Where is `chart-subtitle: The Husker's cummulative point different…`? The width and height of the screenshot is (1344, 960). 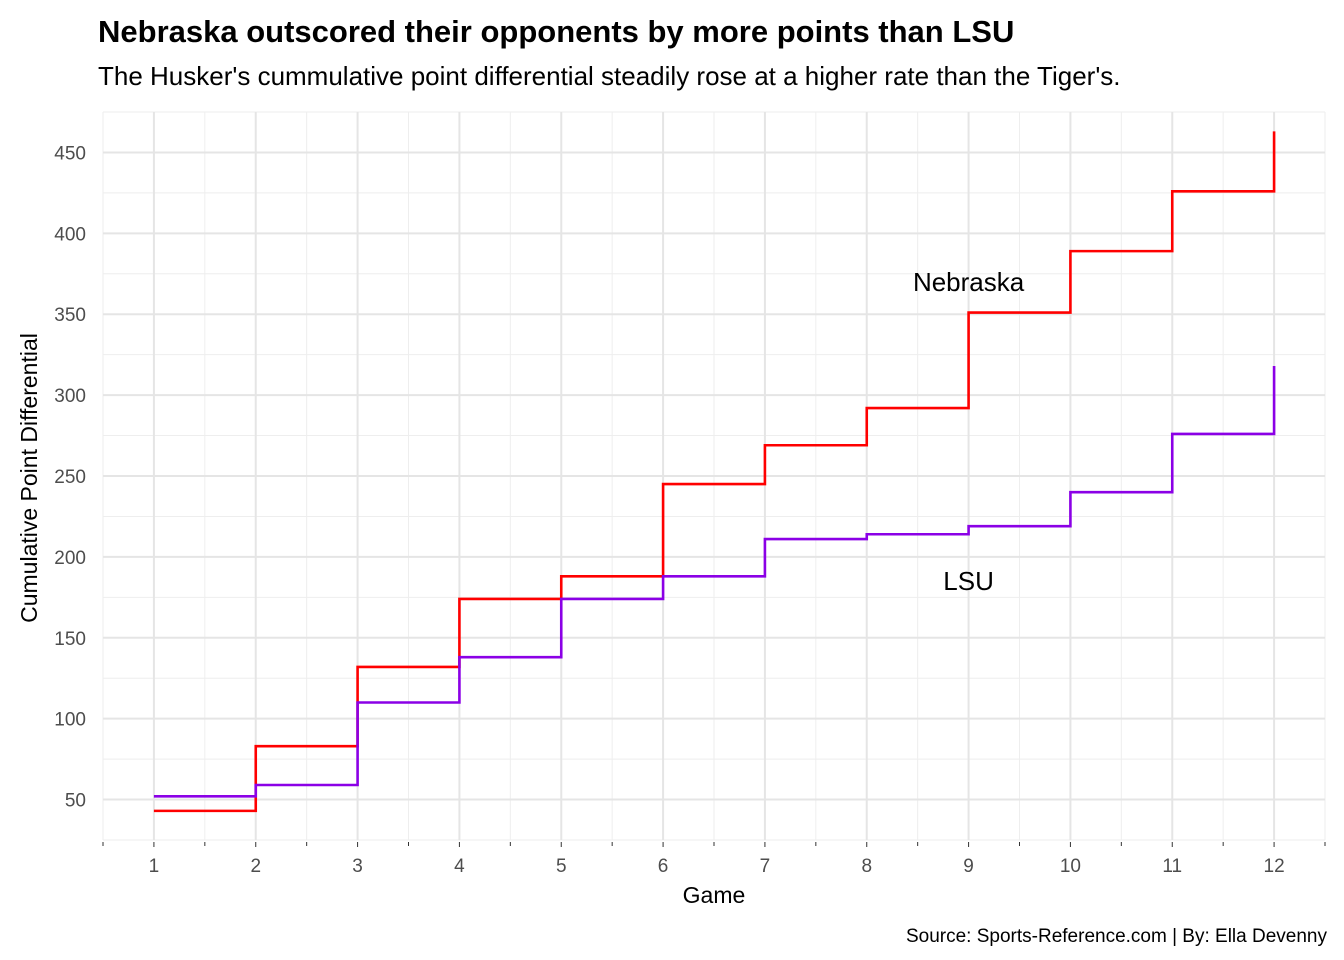
chart-subtitle: The Husker's cummulative point different… is located at coordinates (609, 76).